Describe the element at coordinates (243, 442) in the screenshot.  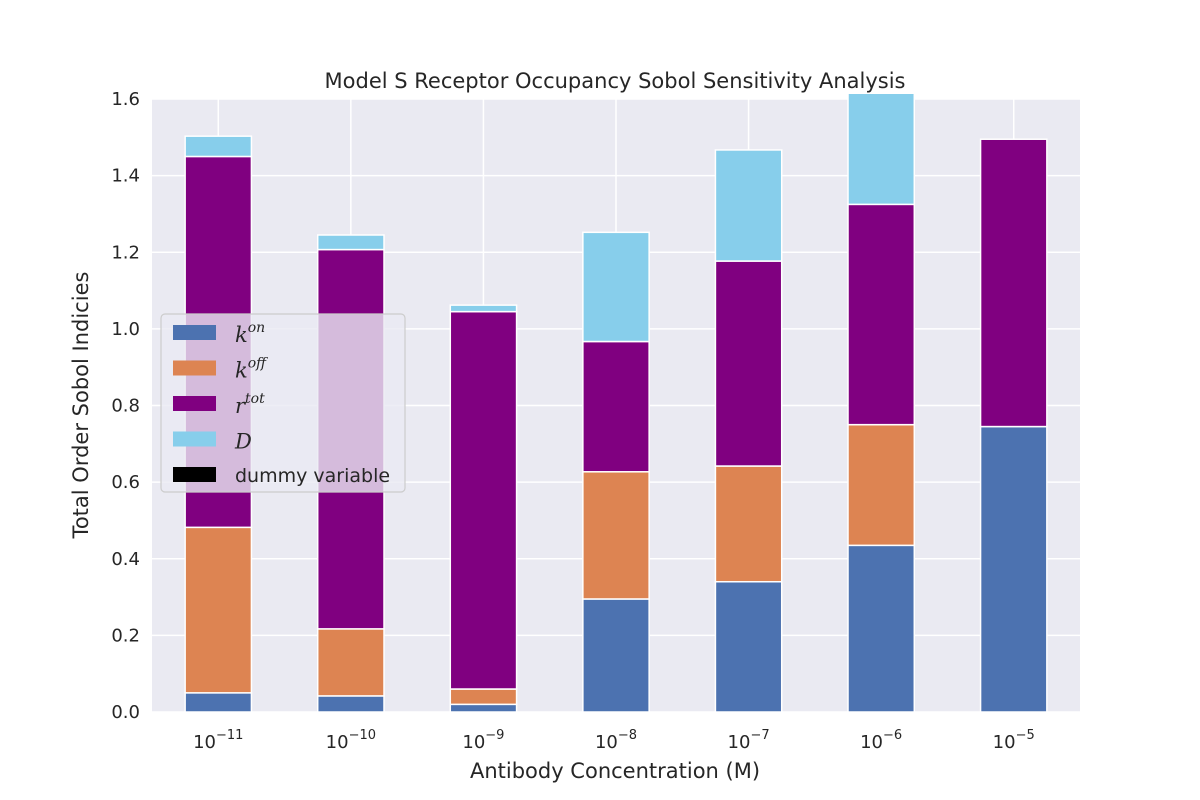
I see `legend-label: D` at that location.